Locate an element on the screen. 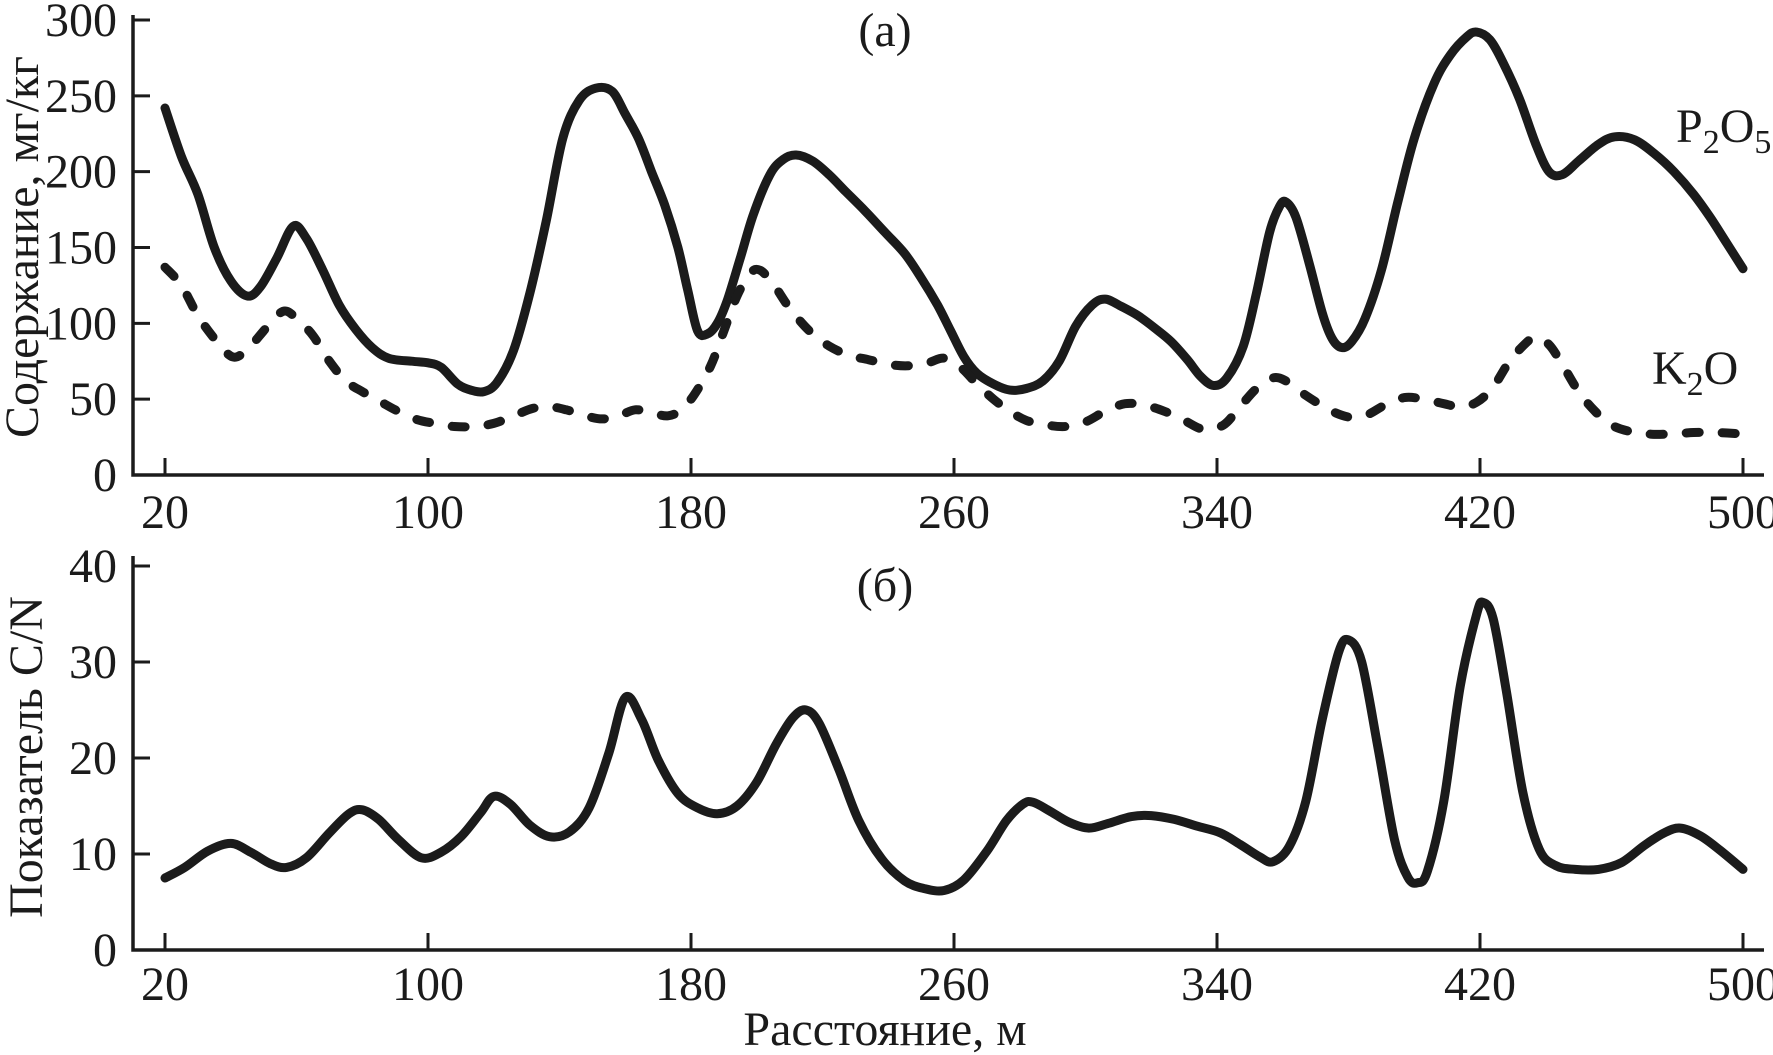  panel-a-y-axis-label: Содержание, мг/кг is located at coordinates (24, 247).